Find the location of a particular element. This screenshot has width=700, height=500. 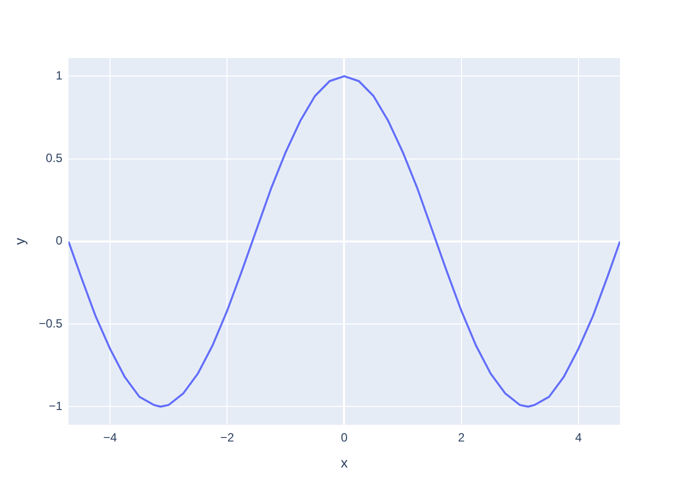

x-tick-label: 0 is located at coordinates (344, 437).